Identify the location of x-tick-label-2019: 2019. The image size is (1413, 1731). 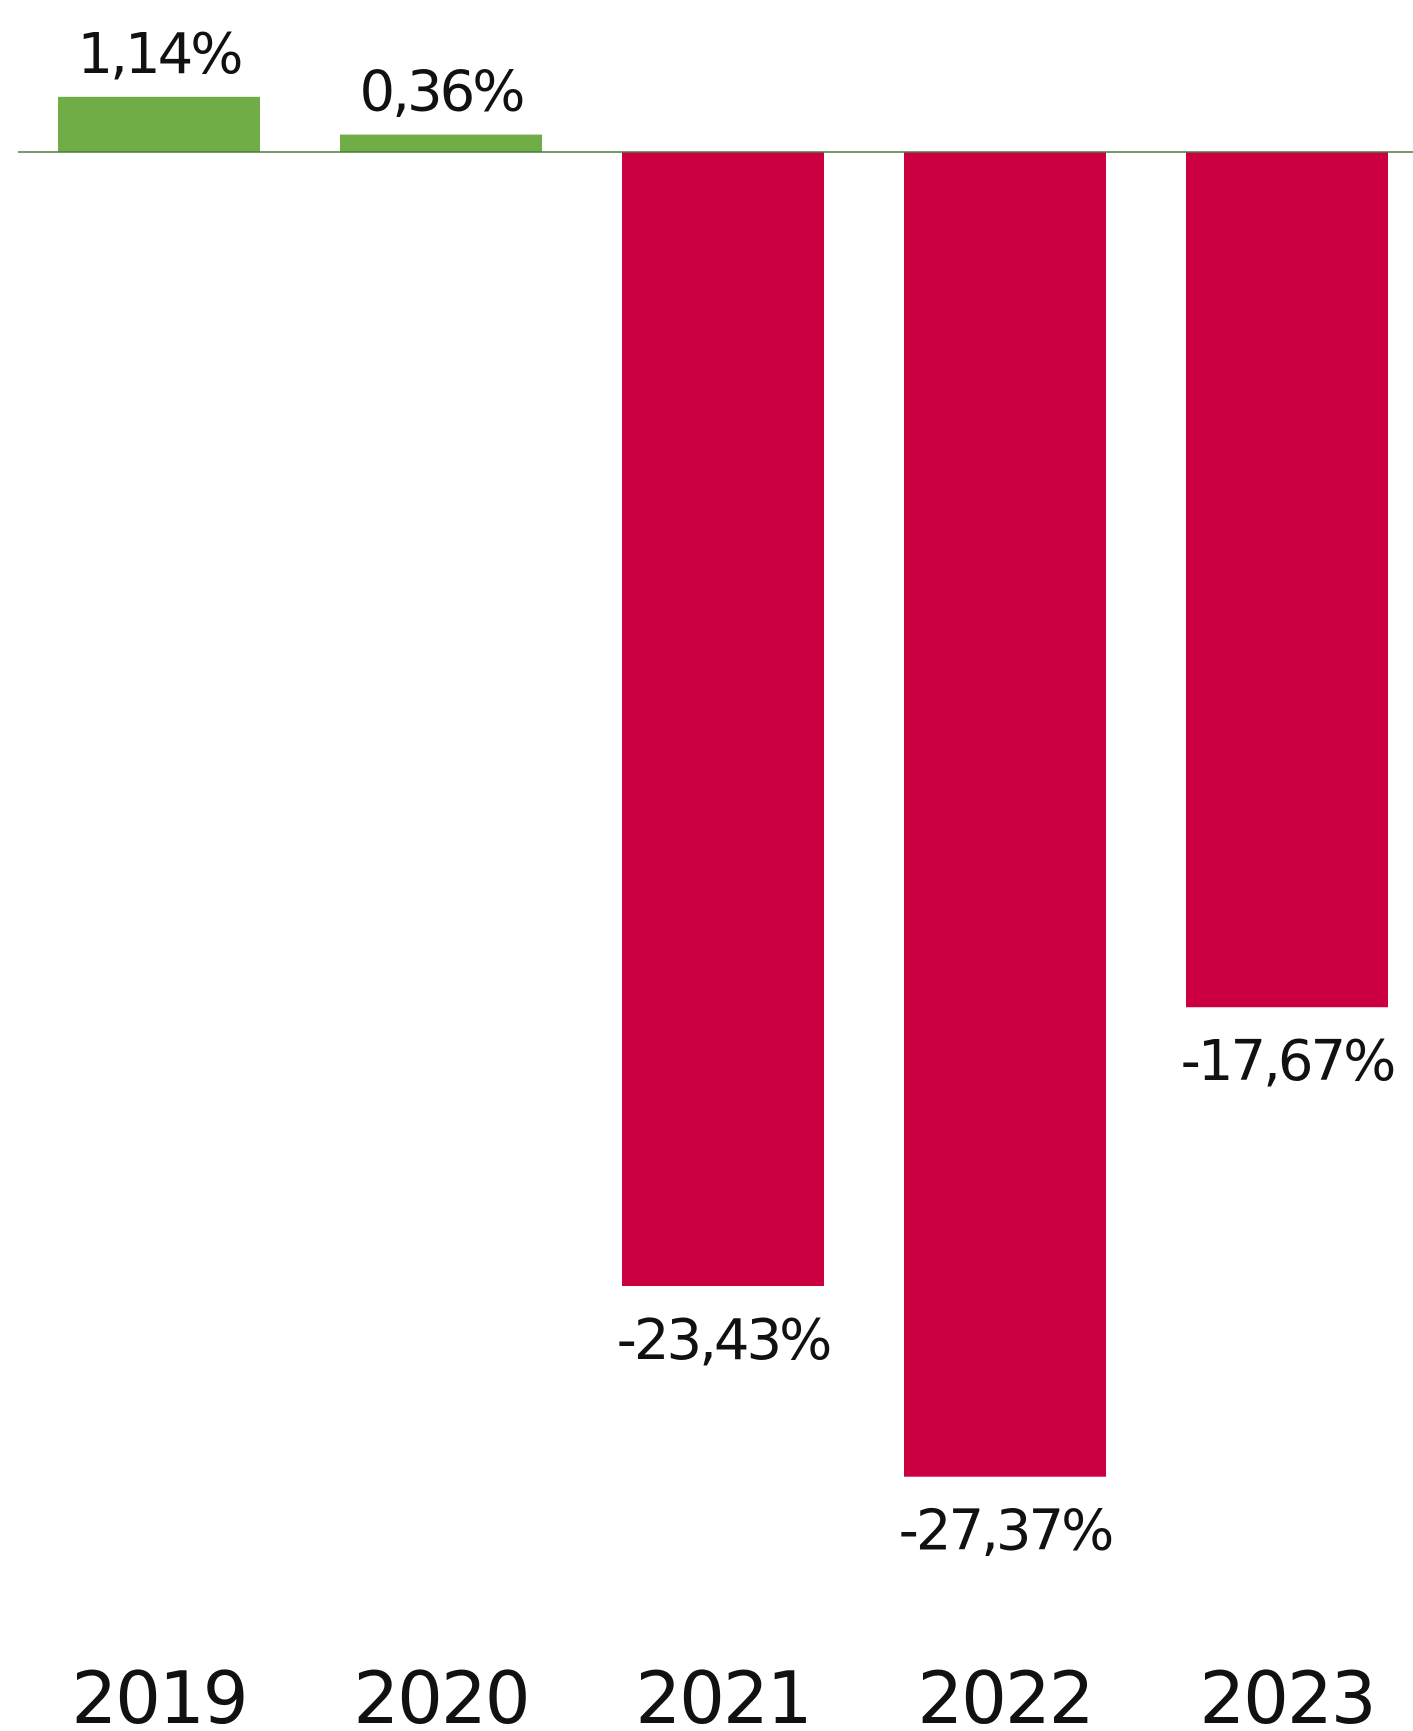
(158, 1691).